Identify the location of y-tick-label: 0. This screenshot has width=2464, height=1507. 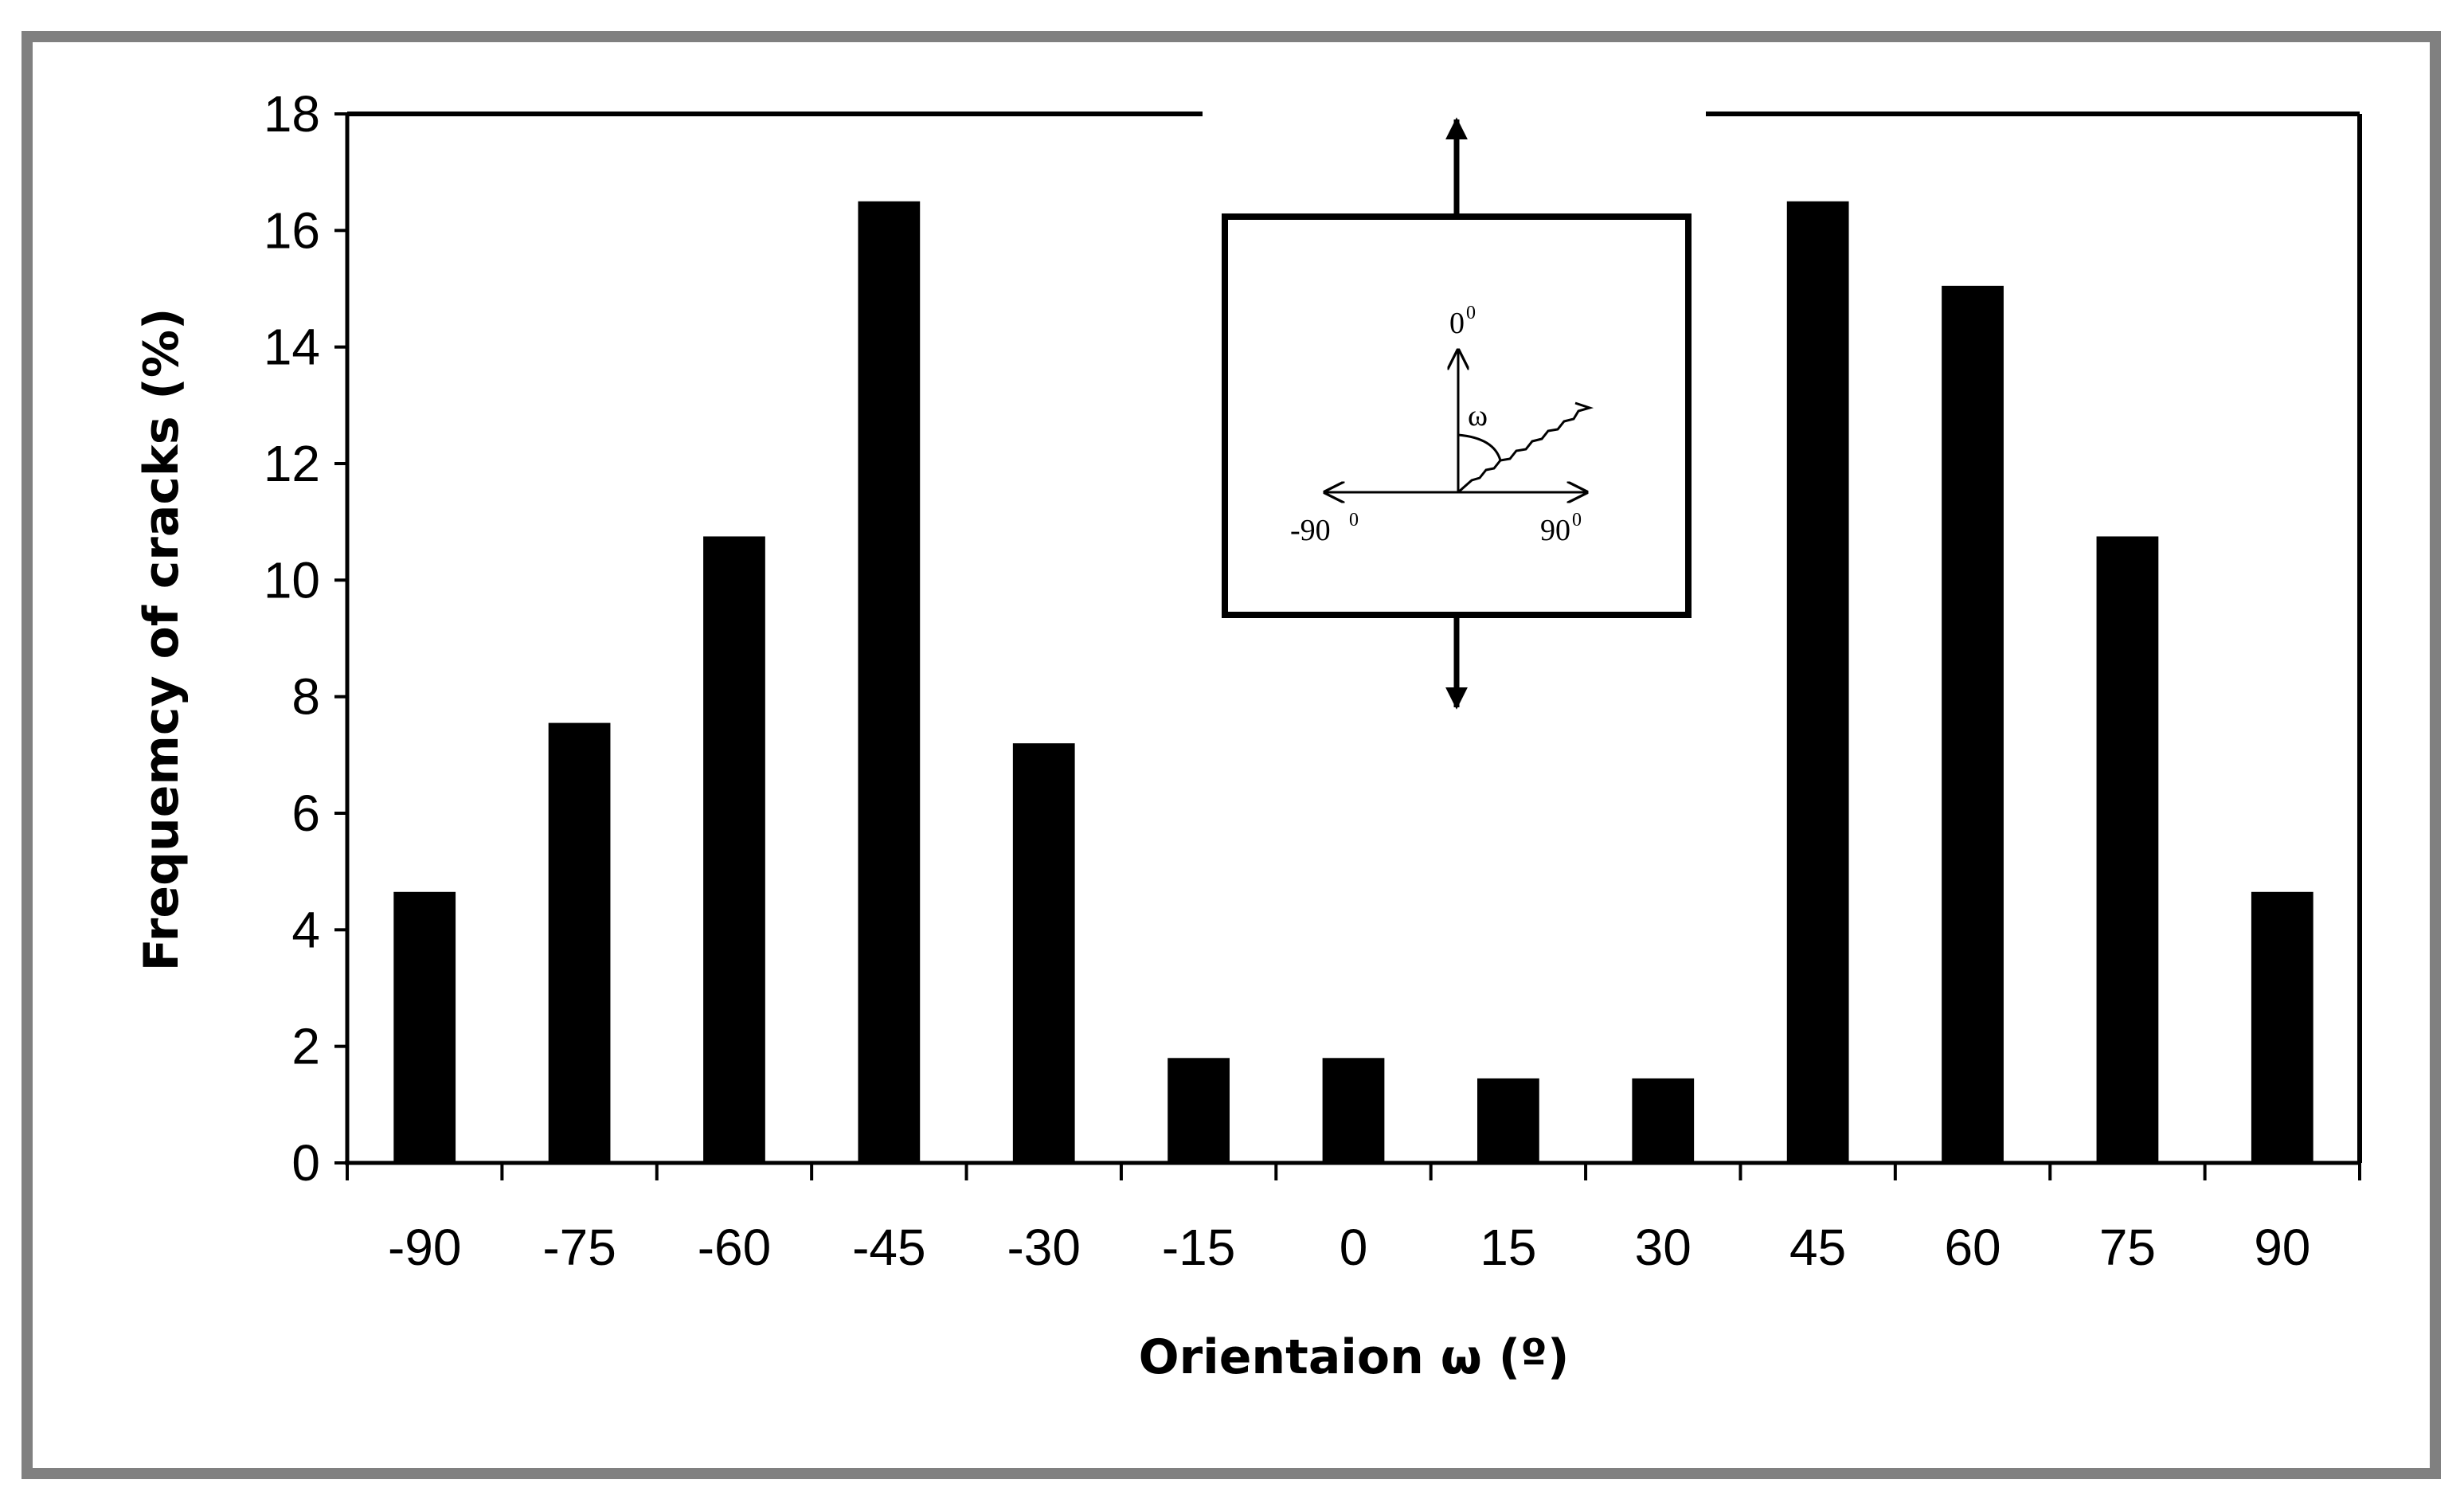
(305, 1163).